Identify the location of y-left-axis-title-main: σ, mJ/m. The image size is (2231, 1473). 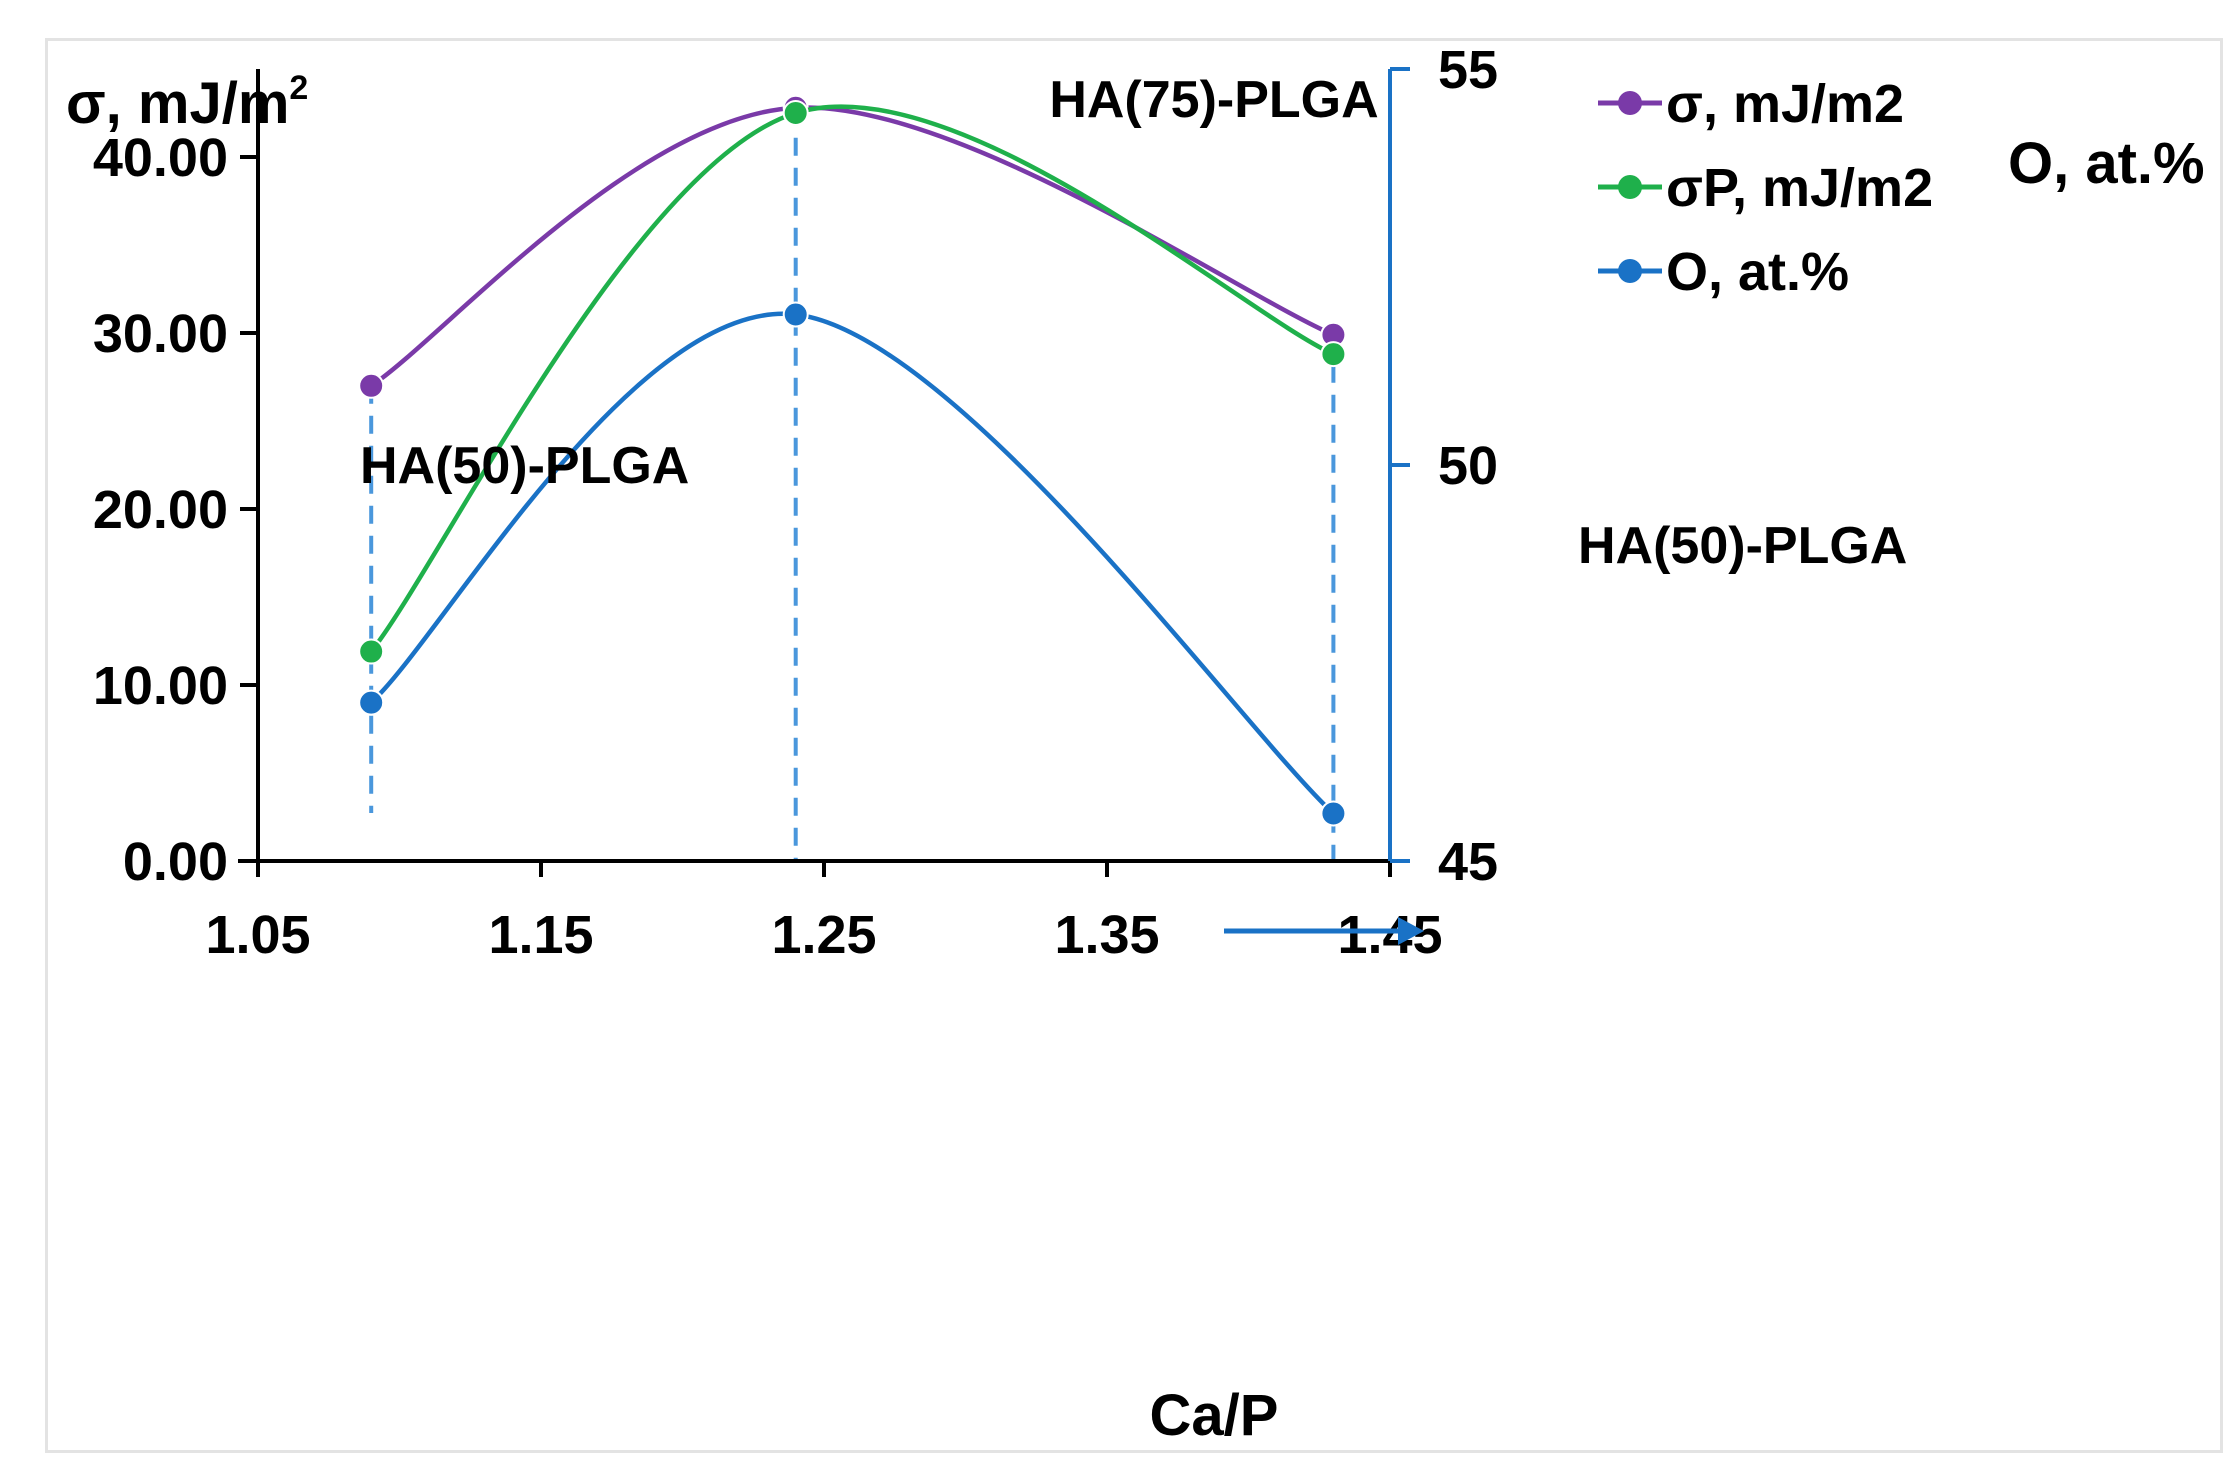
(177, 103).